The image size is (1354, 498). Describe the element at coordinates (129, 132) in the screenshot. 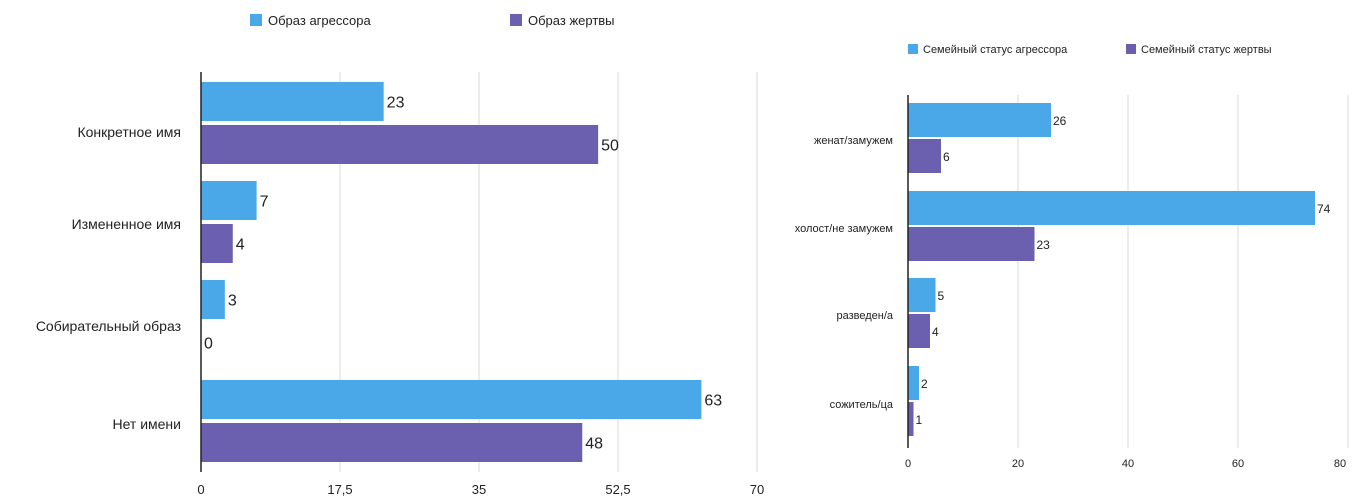

I see `category-label: Конкретное имя` at that location.